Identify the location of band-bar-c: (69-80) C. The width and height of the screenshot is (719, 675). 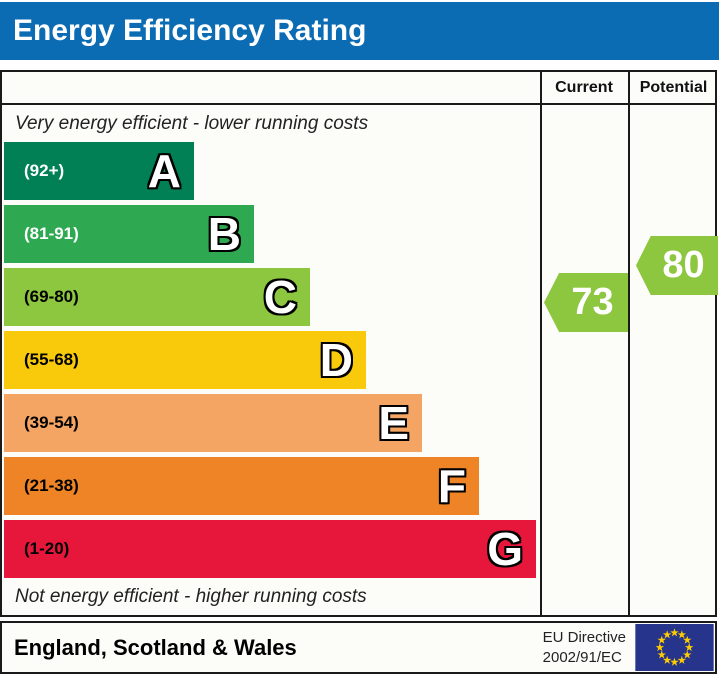
(157, 297).